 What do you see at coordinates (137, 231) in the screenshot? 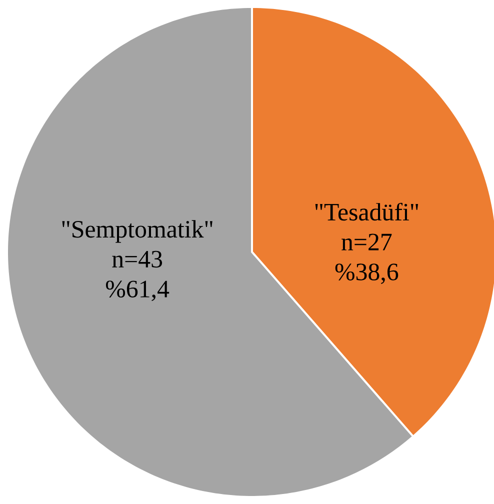
I see `slice-label: "Semptomatik"` at bounding box center [137, 231].